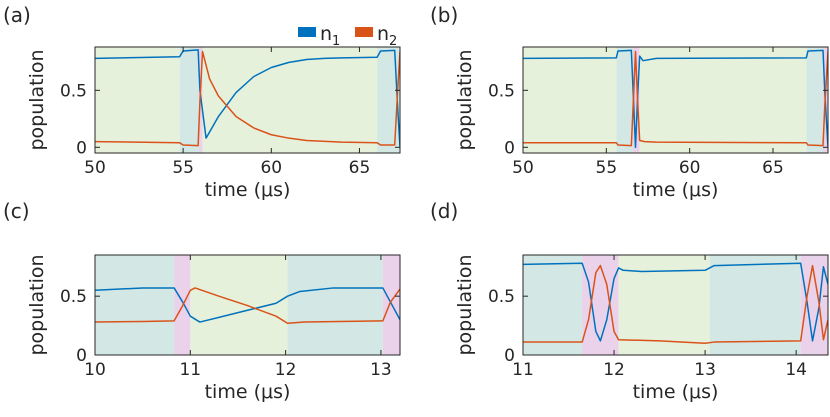 Image resolution: width=830 pixels, height=417 pixels. What do you see at coordinates (16, 211) in the screenshot?
I see `panel-label: (c)` at bounding box center [16, 211].